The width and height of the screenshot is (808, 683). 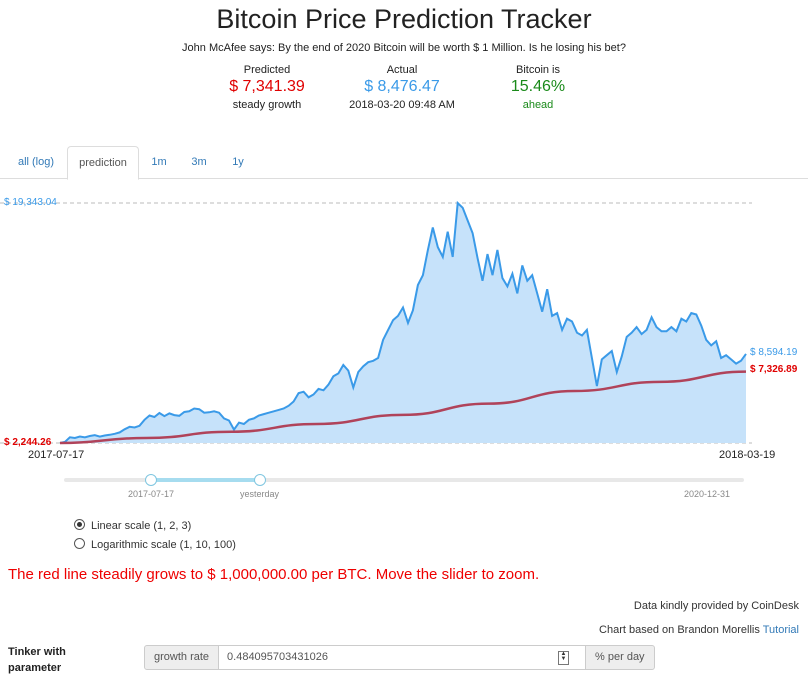 What do you see at coordinates (267, 70) in the screenshot?
I see `predicted-label: Predicted` at bounding box center [267, 70].